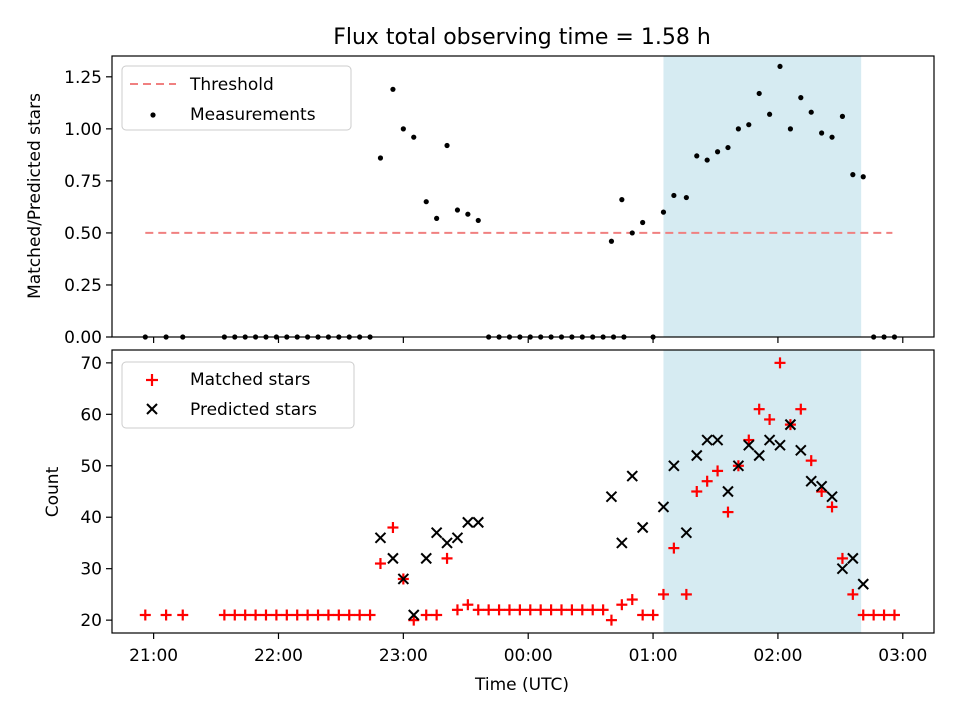 This screenshot has height=720, width=960. What do you see at coordinates (83, 286) in the screenshot?
I see `y-tick-label: 0.25` at bounding box center [83, 286].